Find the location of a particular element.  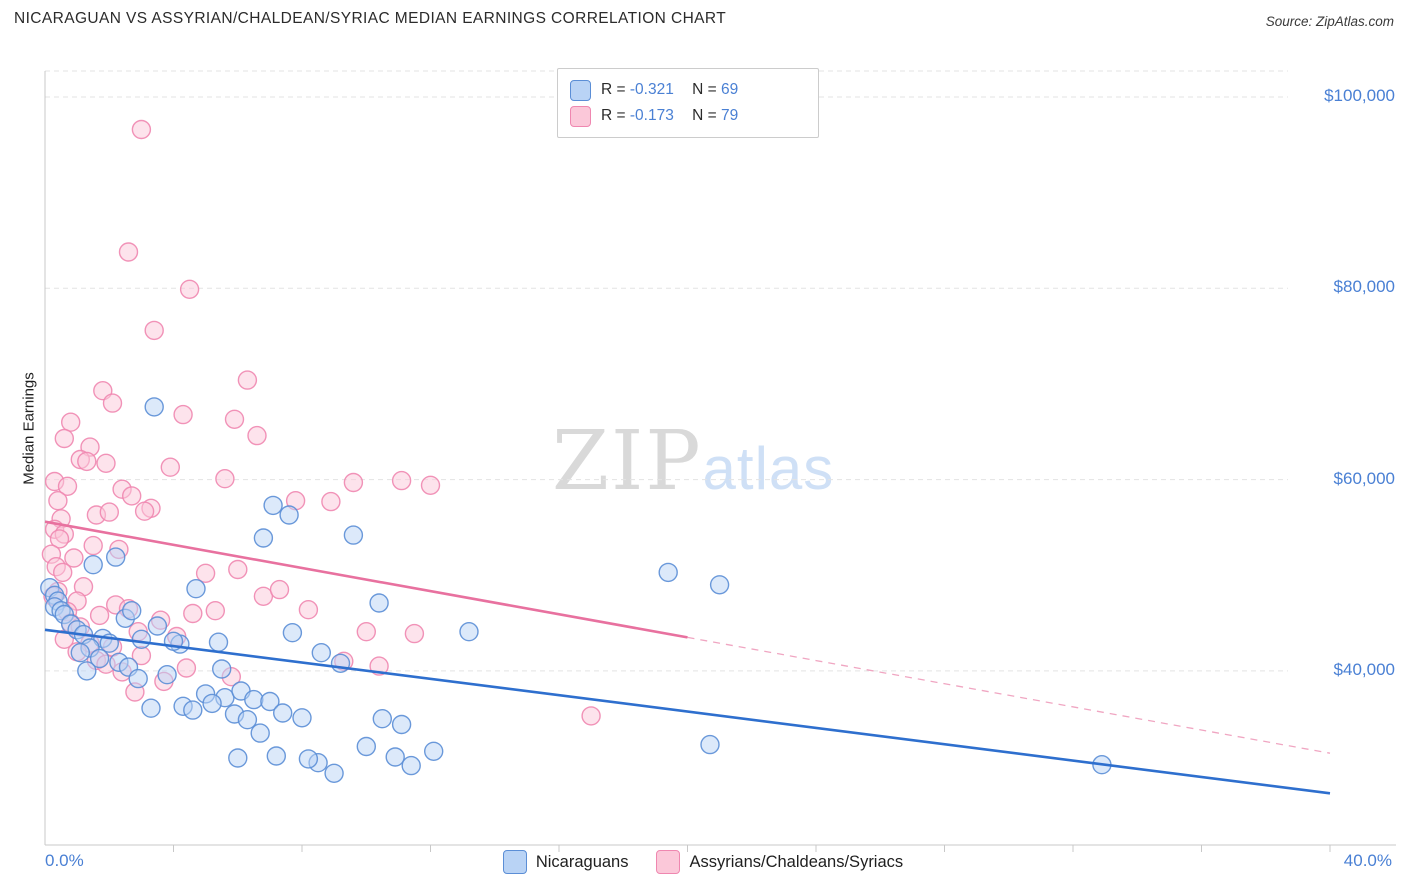

legend-label-nicaraguans: Nicaraguans is located at coordinates (582, 861).